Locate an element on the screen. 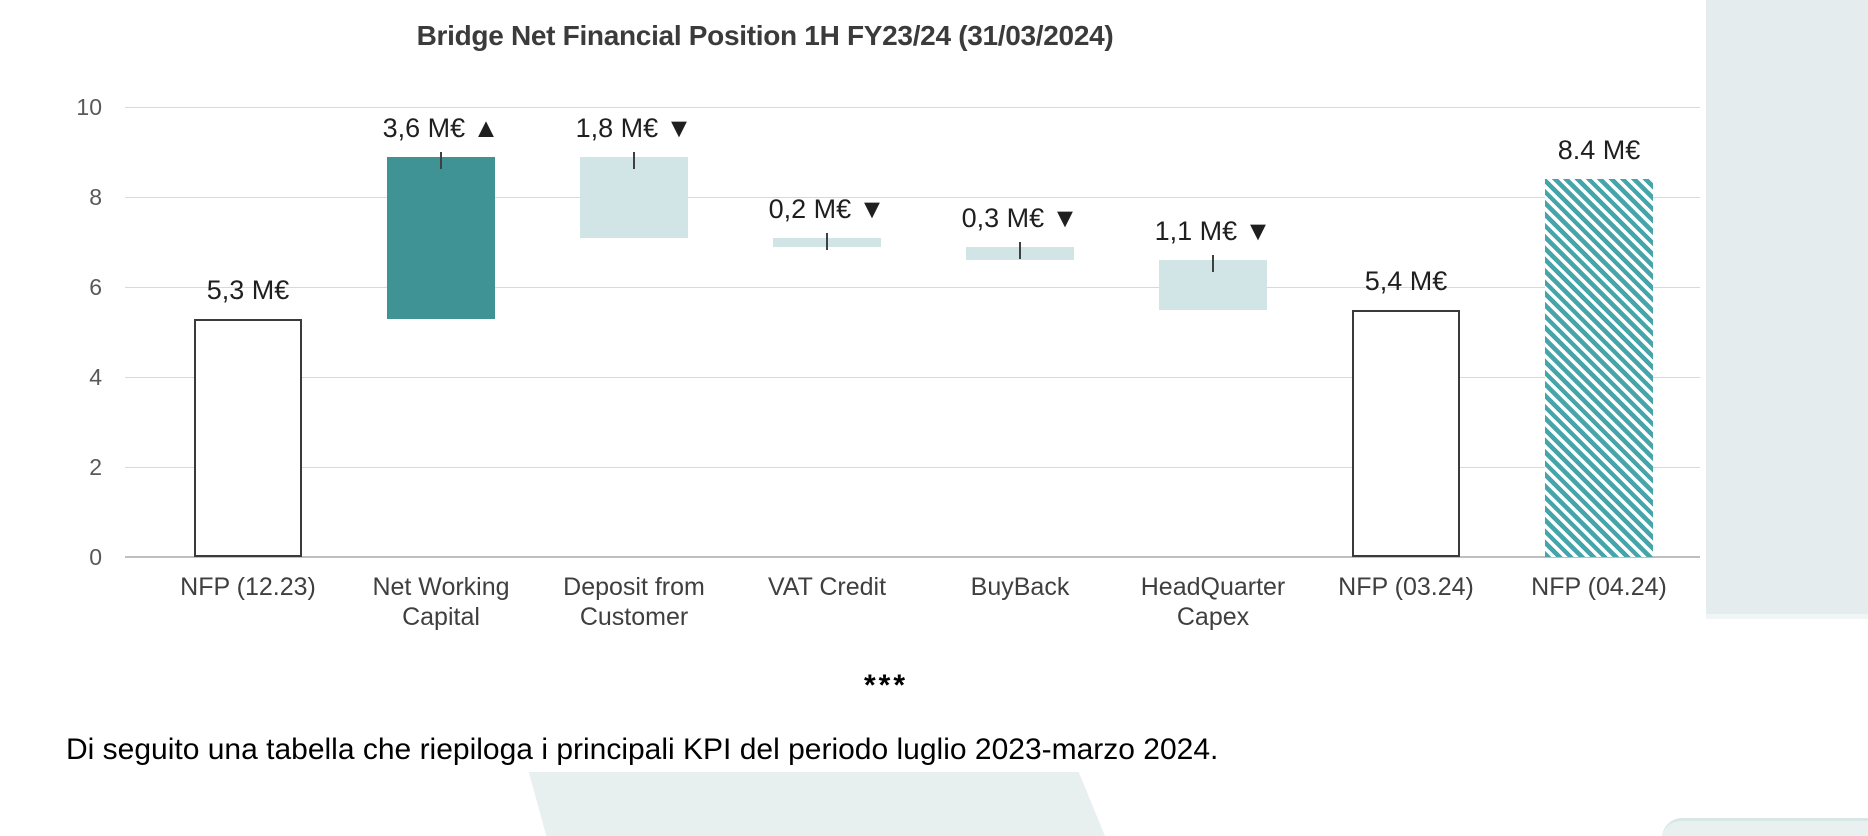  bar-value-label: 1,1 M€ ▼ is located at coordinates (1213, 231).